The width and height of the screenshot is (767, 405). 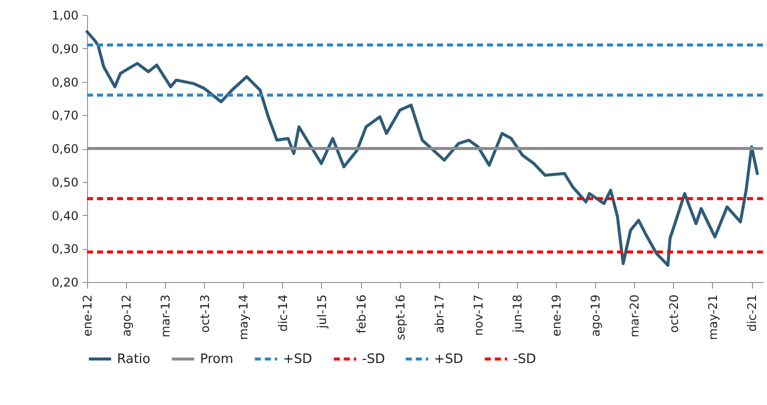 What do you see at coordinates (65, 115) in the screenshot?
I see `y-tick-label: 0,70` at bounding box center [65, 115].